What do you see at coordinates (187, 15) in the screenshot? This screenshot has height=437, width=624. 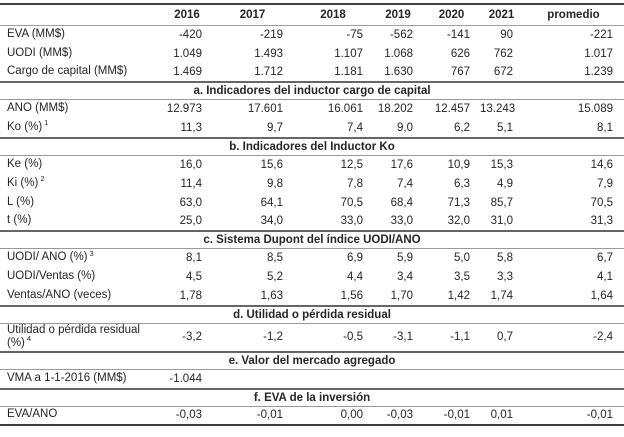 I see `column-header-2016: 2016` at bounding box center [187, 15].